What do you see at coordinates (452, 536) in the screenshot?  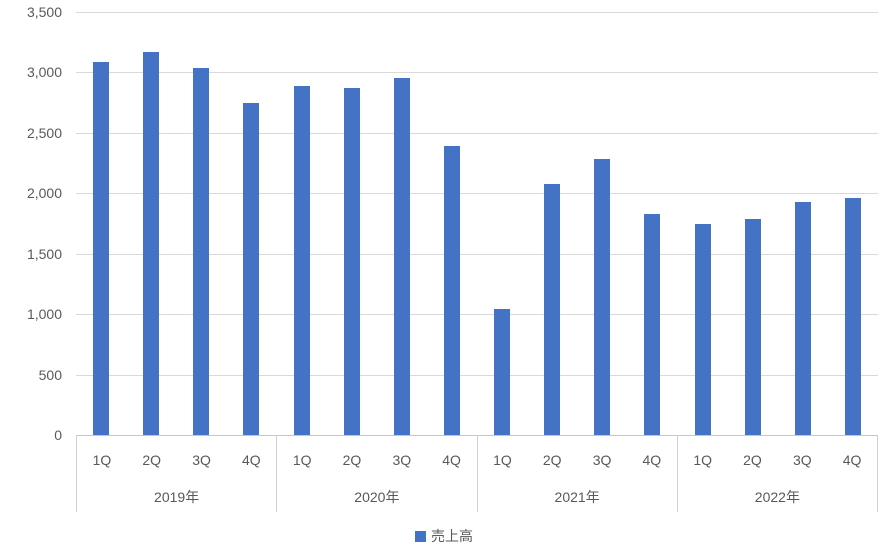 I see `legend-label: 売上高` at bounding box center [452, 536].